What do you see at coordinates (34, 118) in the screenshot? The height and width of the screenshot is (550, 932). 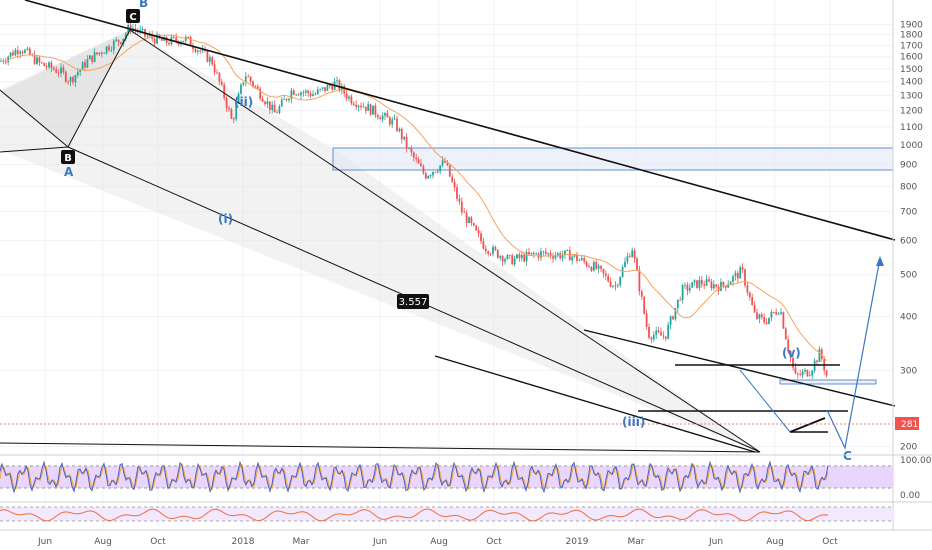 I see `wave-line-a` at bounding box center [34, 118].